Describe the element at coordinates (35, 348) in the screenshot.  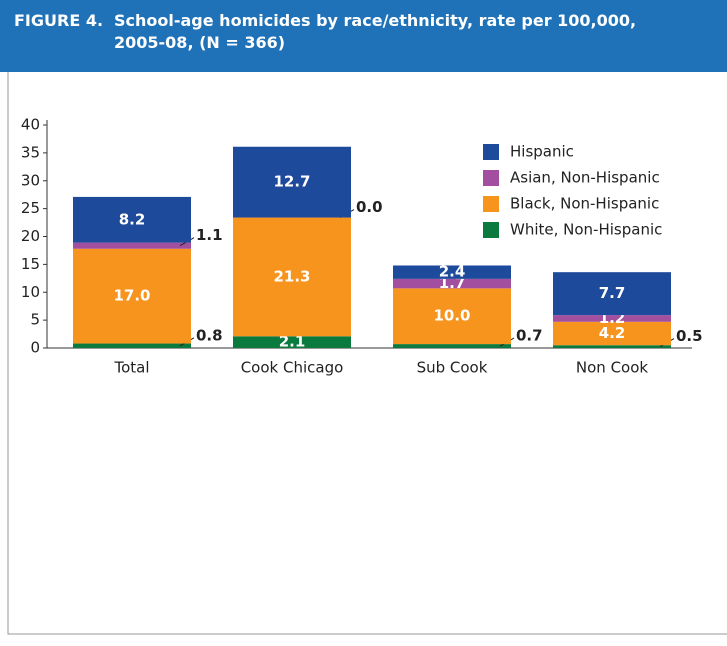
I see `y-tick-label: 0` at that location.